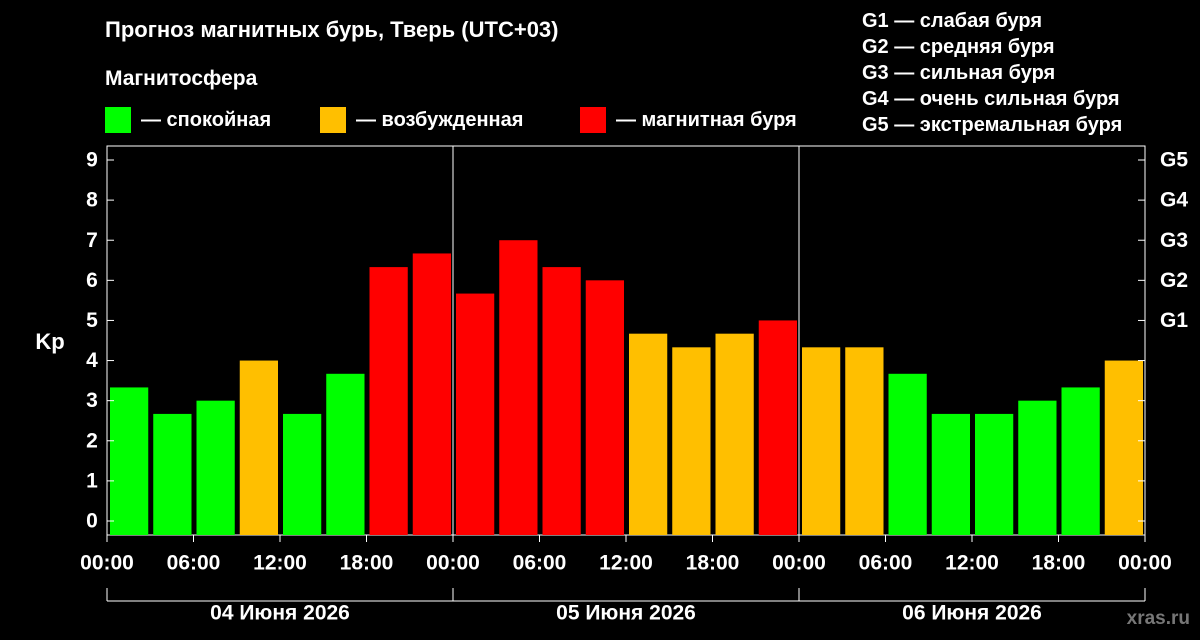  Describe the element at coordinates (958, 47) in the screenshot. I see `storm-level-g2: G2 — средняя буря` at that location.